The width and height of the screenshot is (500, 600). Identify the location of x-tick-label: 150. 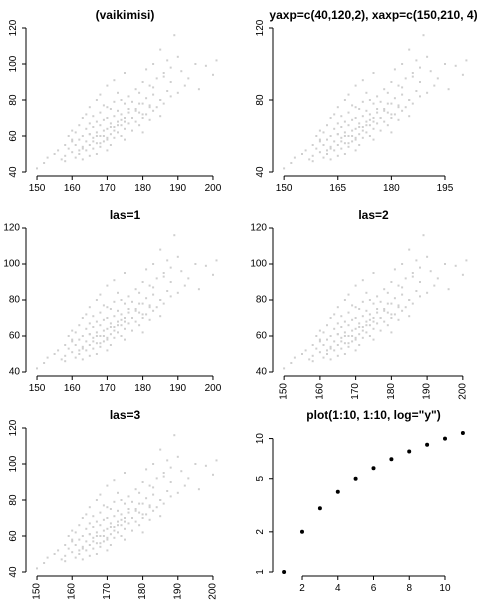
(284, 188).